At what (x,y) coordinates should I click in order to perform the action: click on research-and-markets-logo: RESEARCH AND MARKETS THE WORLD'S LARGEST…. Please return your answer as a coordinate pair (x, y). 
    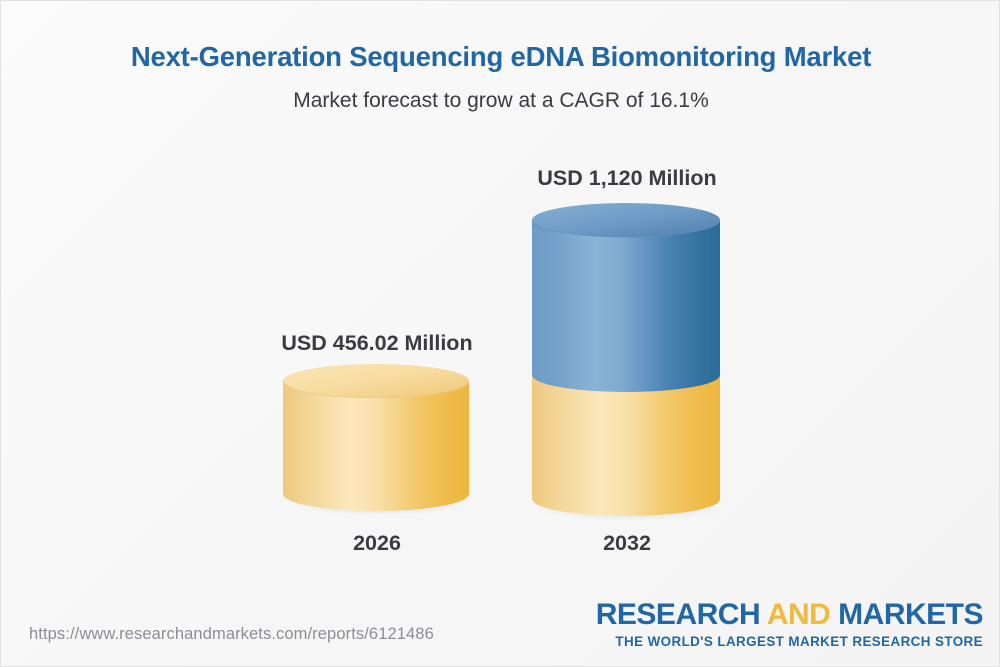
    Looking at the image, I should click on (789, 623).